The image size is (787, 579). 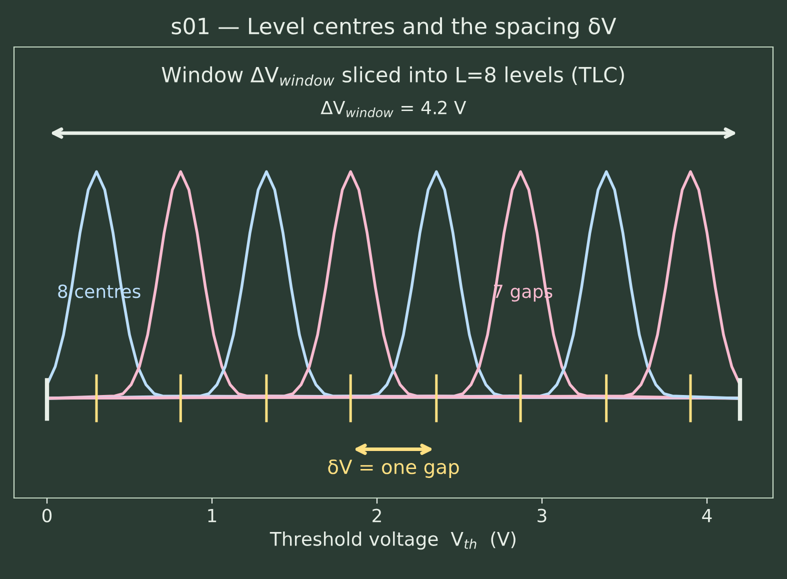 I want to click on chart-title: s01 — Level centres and the spacing δV, so click(x=394, y=28).